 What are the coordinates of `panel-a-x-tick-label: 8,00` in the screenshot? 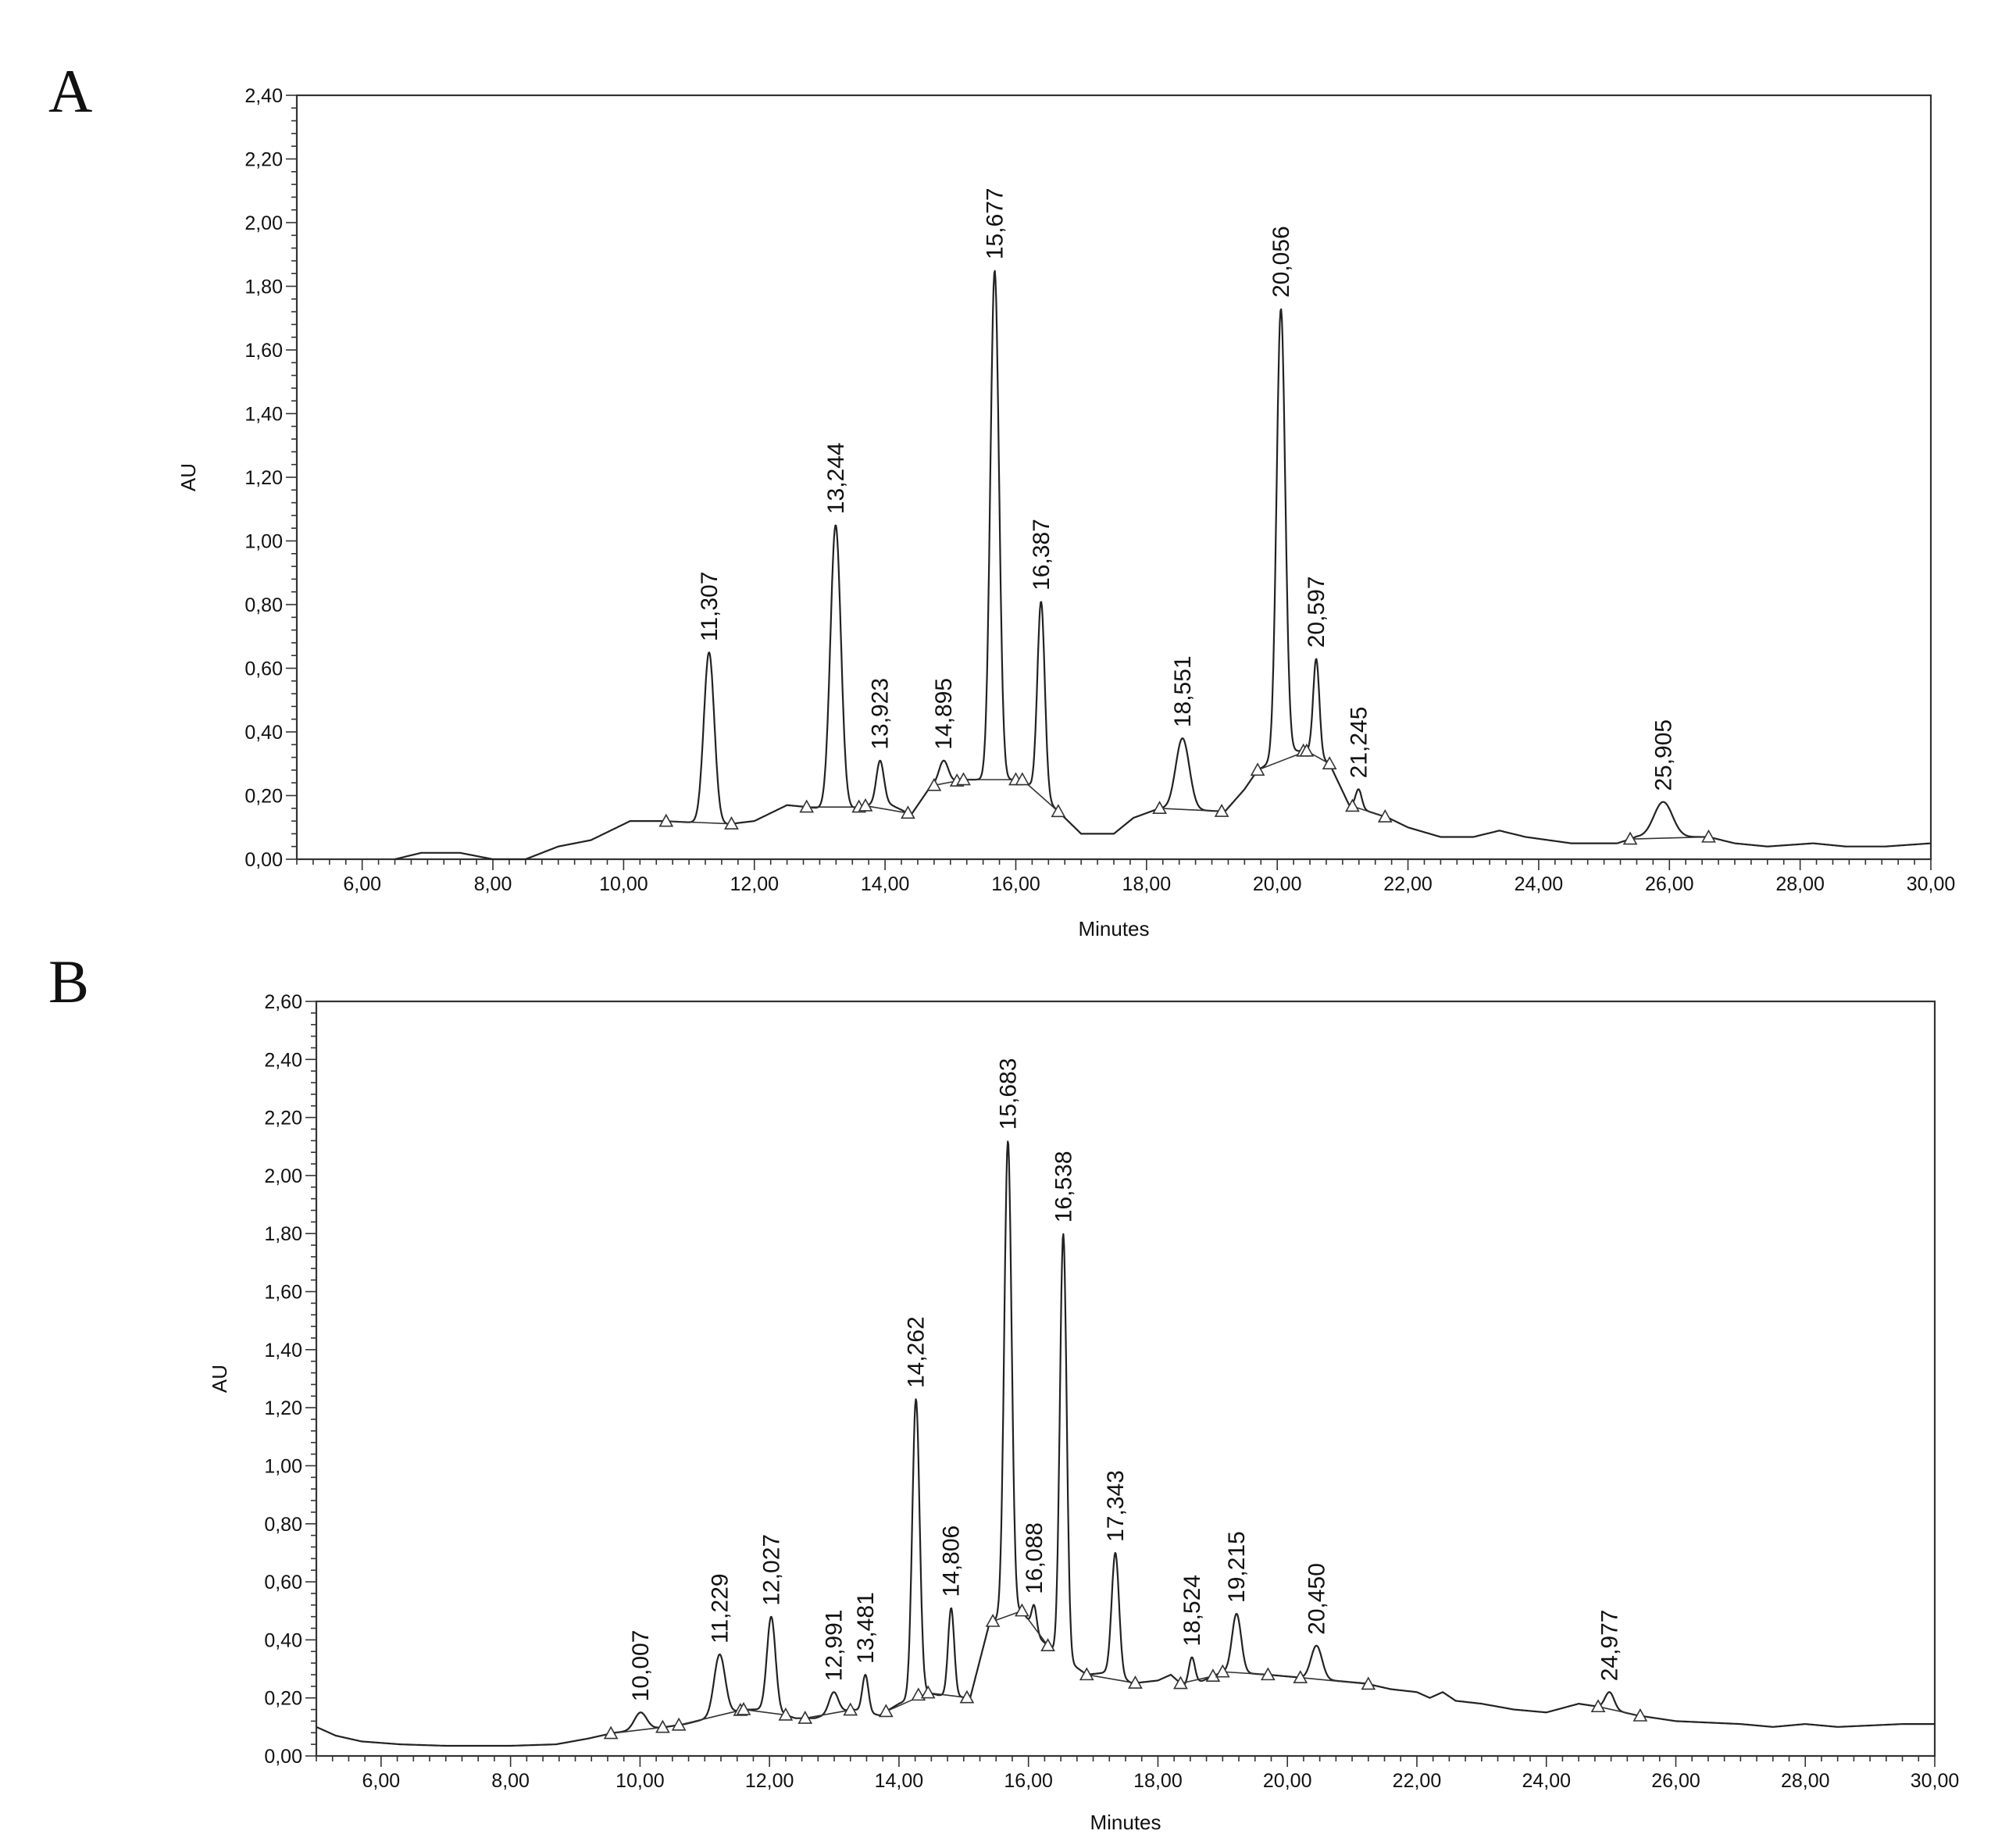 It's located at (493, 884).